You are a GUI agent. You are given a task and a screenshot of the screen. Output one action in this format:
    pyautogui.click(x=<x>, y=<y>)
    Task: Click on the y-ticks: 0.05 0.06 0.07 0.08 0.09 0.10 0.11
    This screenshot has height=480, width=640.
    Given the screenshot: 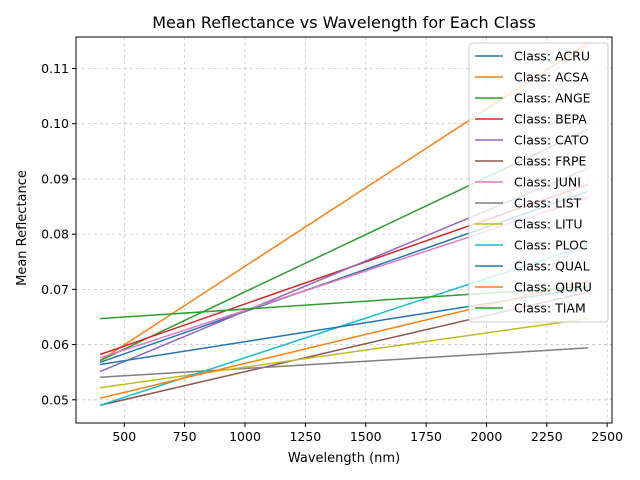 What is the action you would take?
    pyautogui.click(x=58, y=234)
    